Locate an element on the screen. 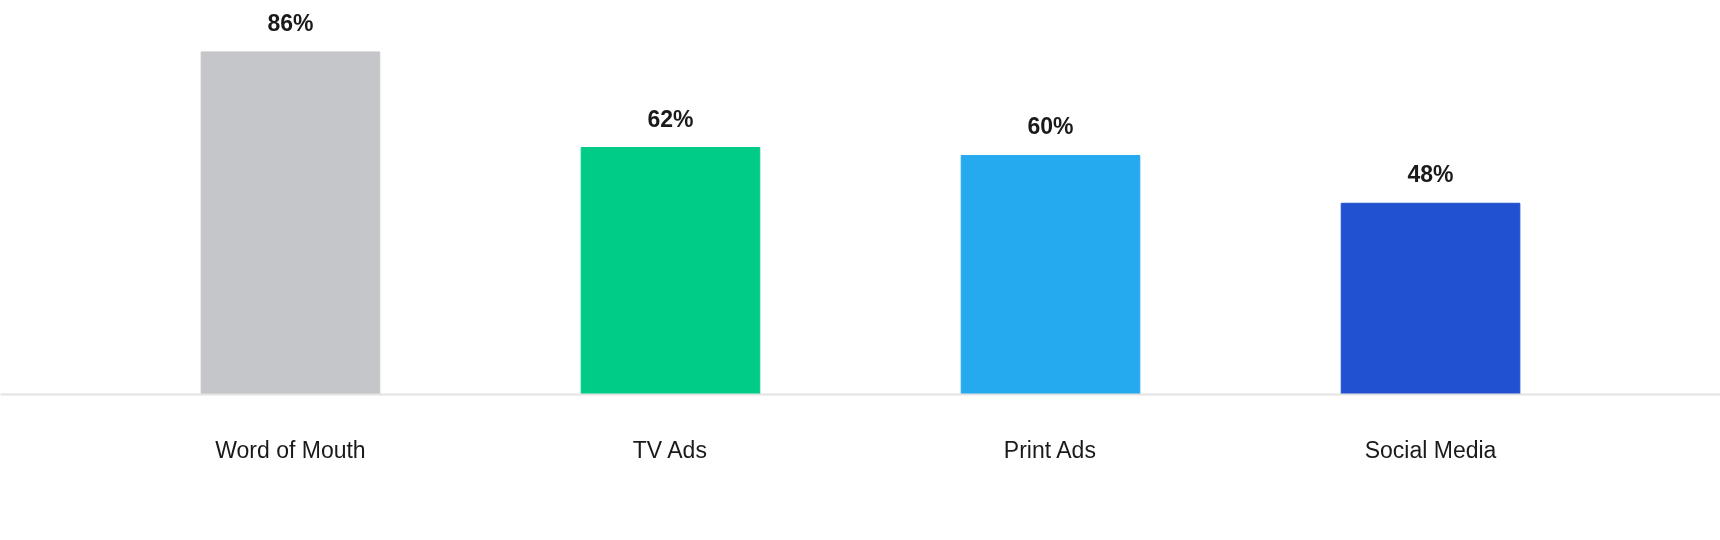 The width and height of the screenshot is (1720, 540). data-label: 86% is located at coordinates (290, 22).